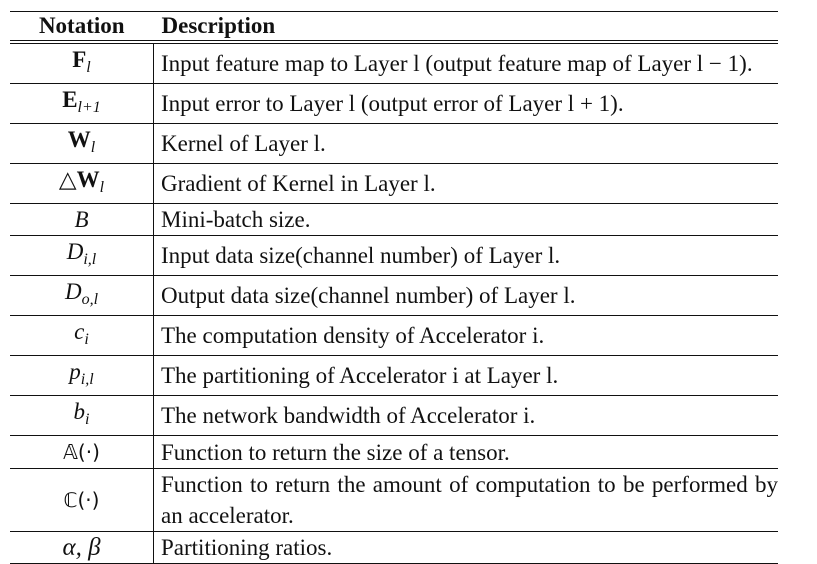 The width and height of the screenshot is (817, 564). I want to click on notation-cell: B, so click(82, 219).